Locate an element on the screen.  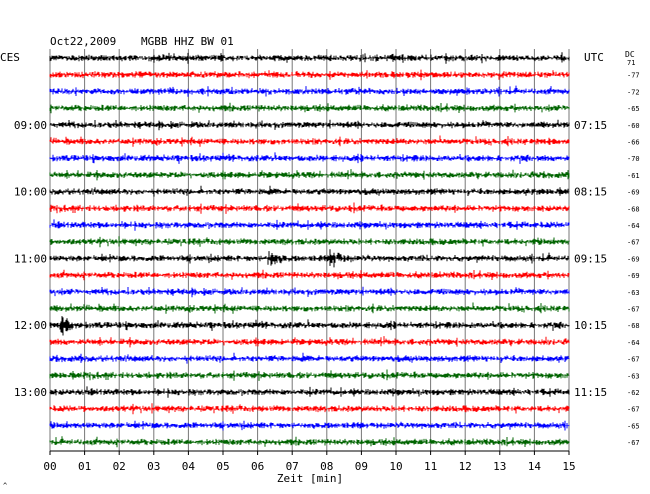
x-tick-label: 07 is located at coordinates (292, 466).